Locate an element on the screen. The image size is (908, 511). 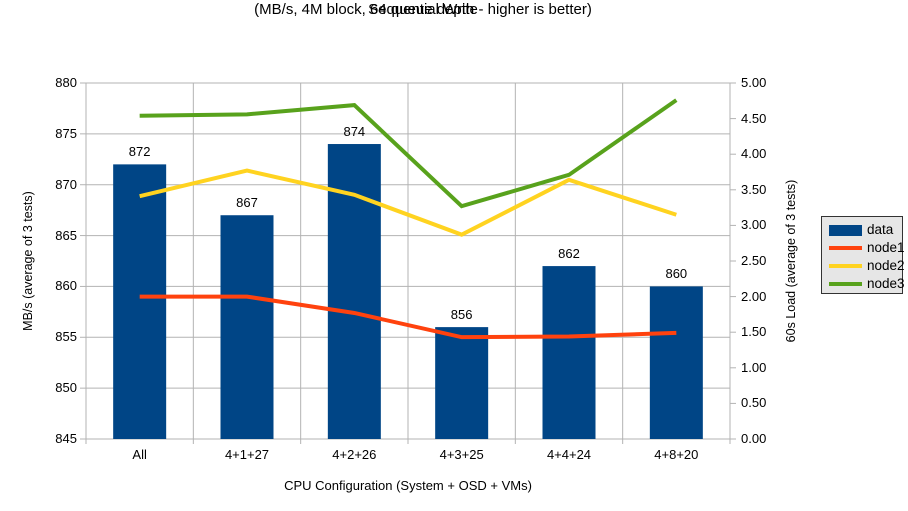
right-axis-tick-label: 0.50 is located at coordinates (754, 403).